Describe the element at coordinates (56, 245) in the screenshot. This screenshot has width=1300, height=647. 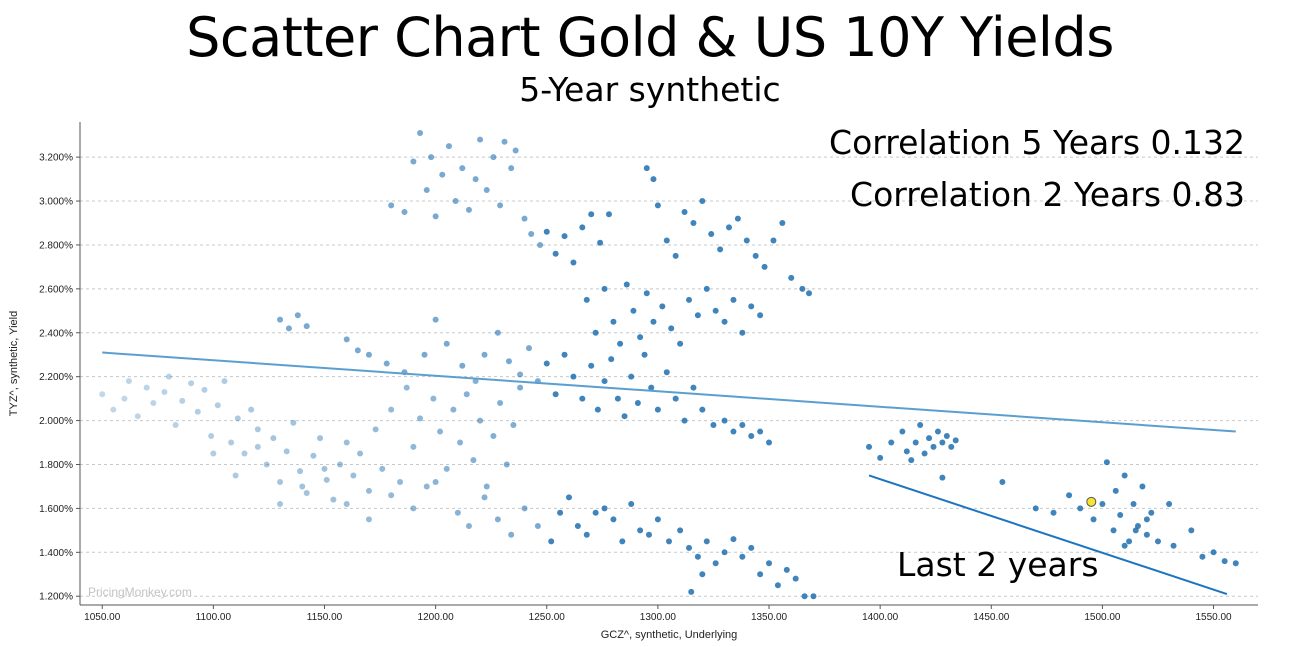
I see `y-tick-label: 2.800%` at that location.